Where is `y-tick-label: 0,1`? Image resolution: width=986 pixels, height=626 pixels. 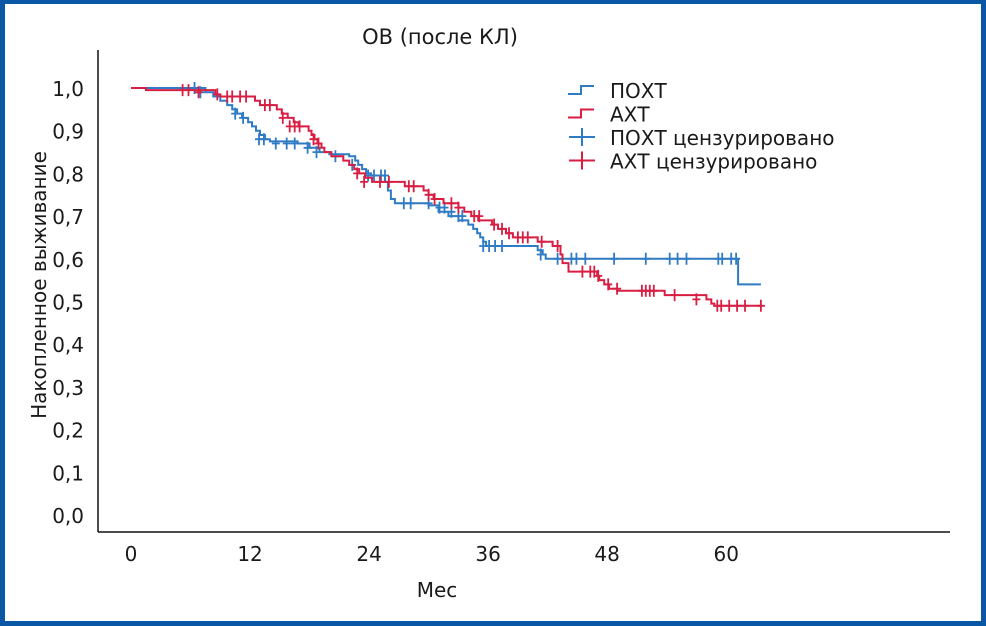
y-tick-label: 0,1 is located at coordinates (68, 473).